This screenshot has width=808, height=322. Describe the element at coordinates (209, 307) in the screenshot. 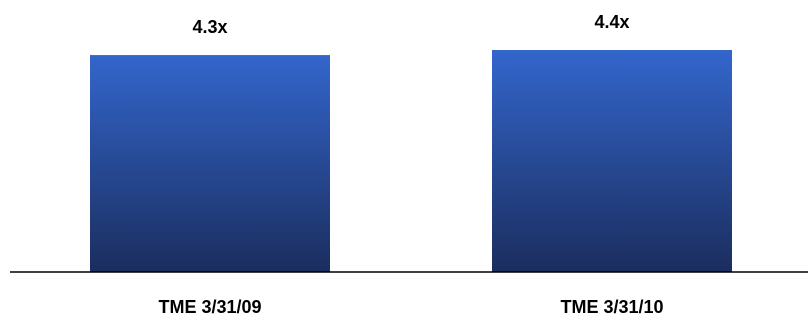

I see `category-label-1: TME 3/31/09` at that location.